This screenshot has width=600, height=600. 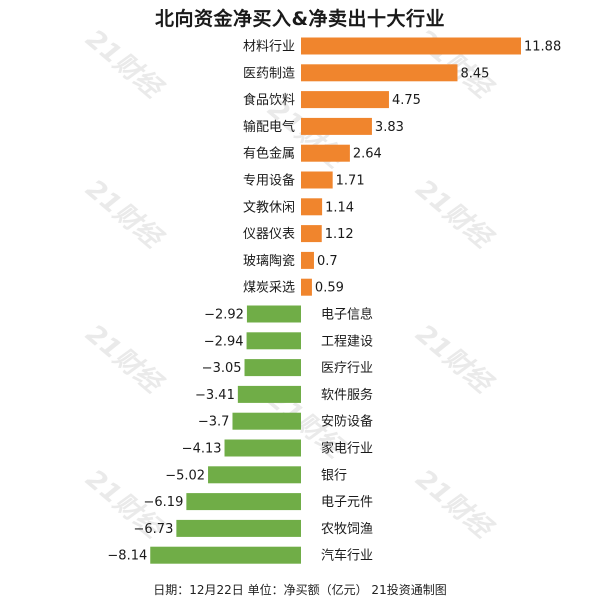 What do you see at coordinates (202, 449) in the screenshot?
I see `value-label-16: −4.13` at bounding box center [202, 449].